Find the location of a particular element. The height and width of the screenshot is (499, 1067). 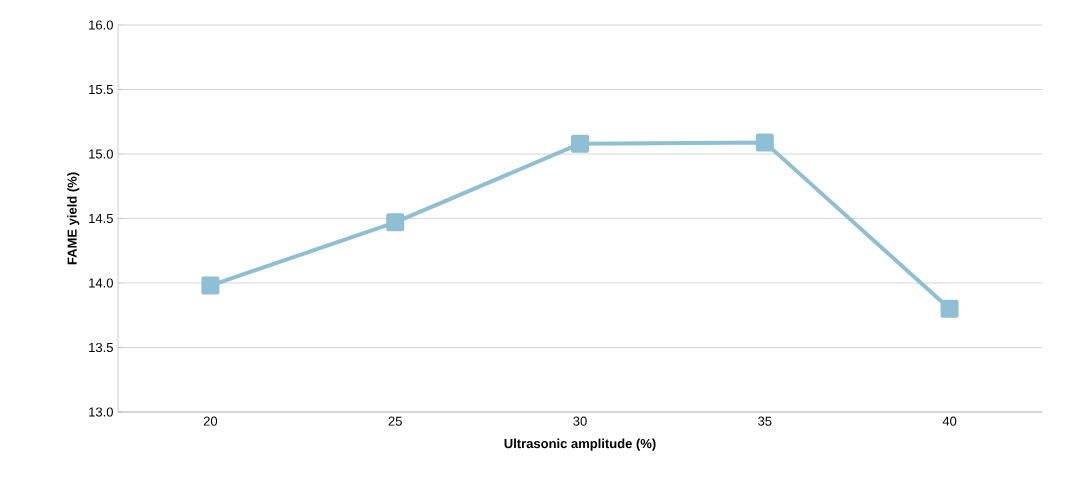

y-tick-label: 15.5 is located at coordinates (101, 89).